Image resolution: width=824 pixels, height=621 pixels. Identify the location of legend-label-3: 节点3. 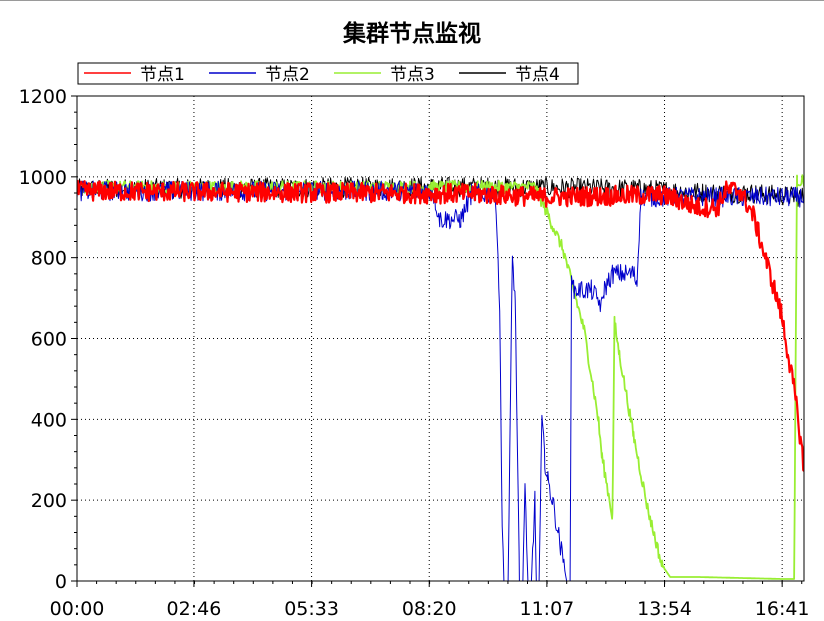
(412, 75).